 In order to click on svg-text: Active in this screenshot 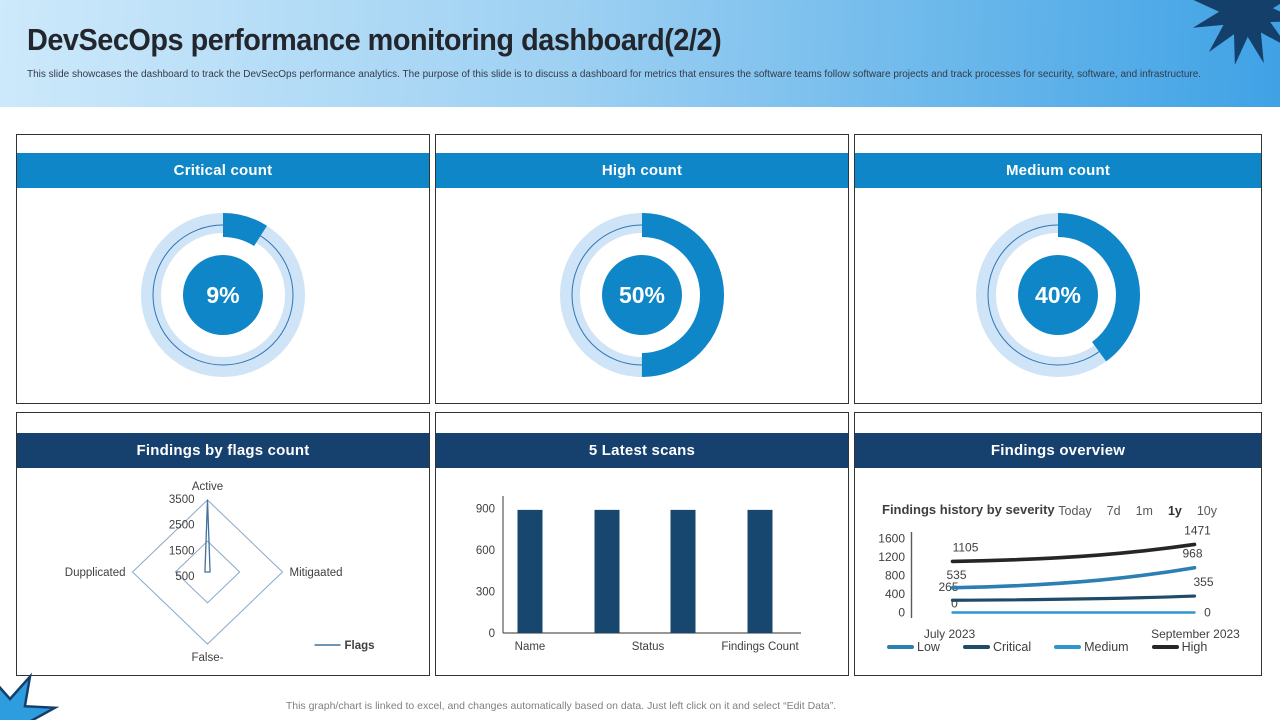, I will do `click(207, 487)`.